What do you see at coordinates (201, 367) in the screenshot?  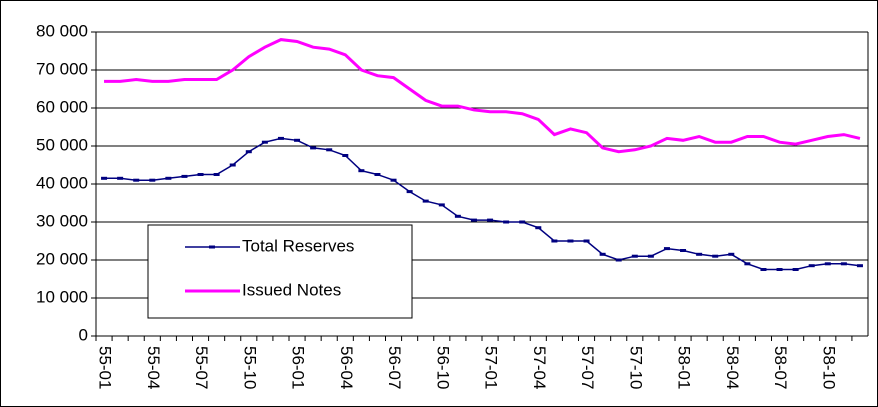 I see `x-tick-label: 55-07` at bounding box center [201, 367].